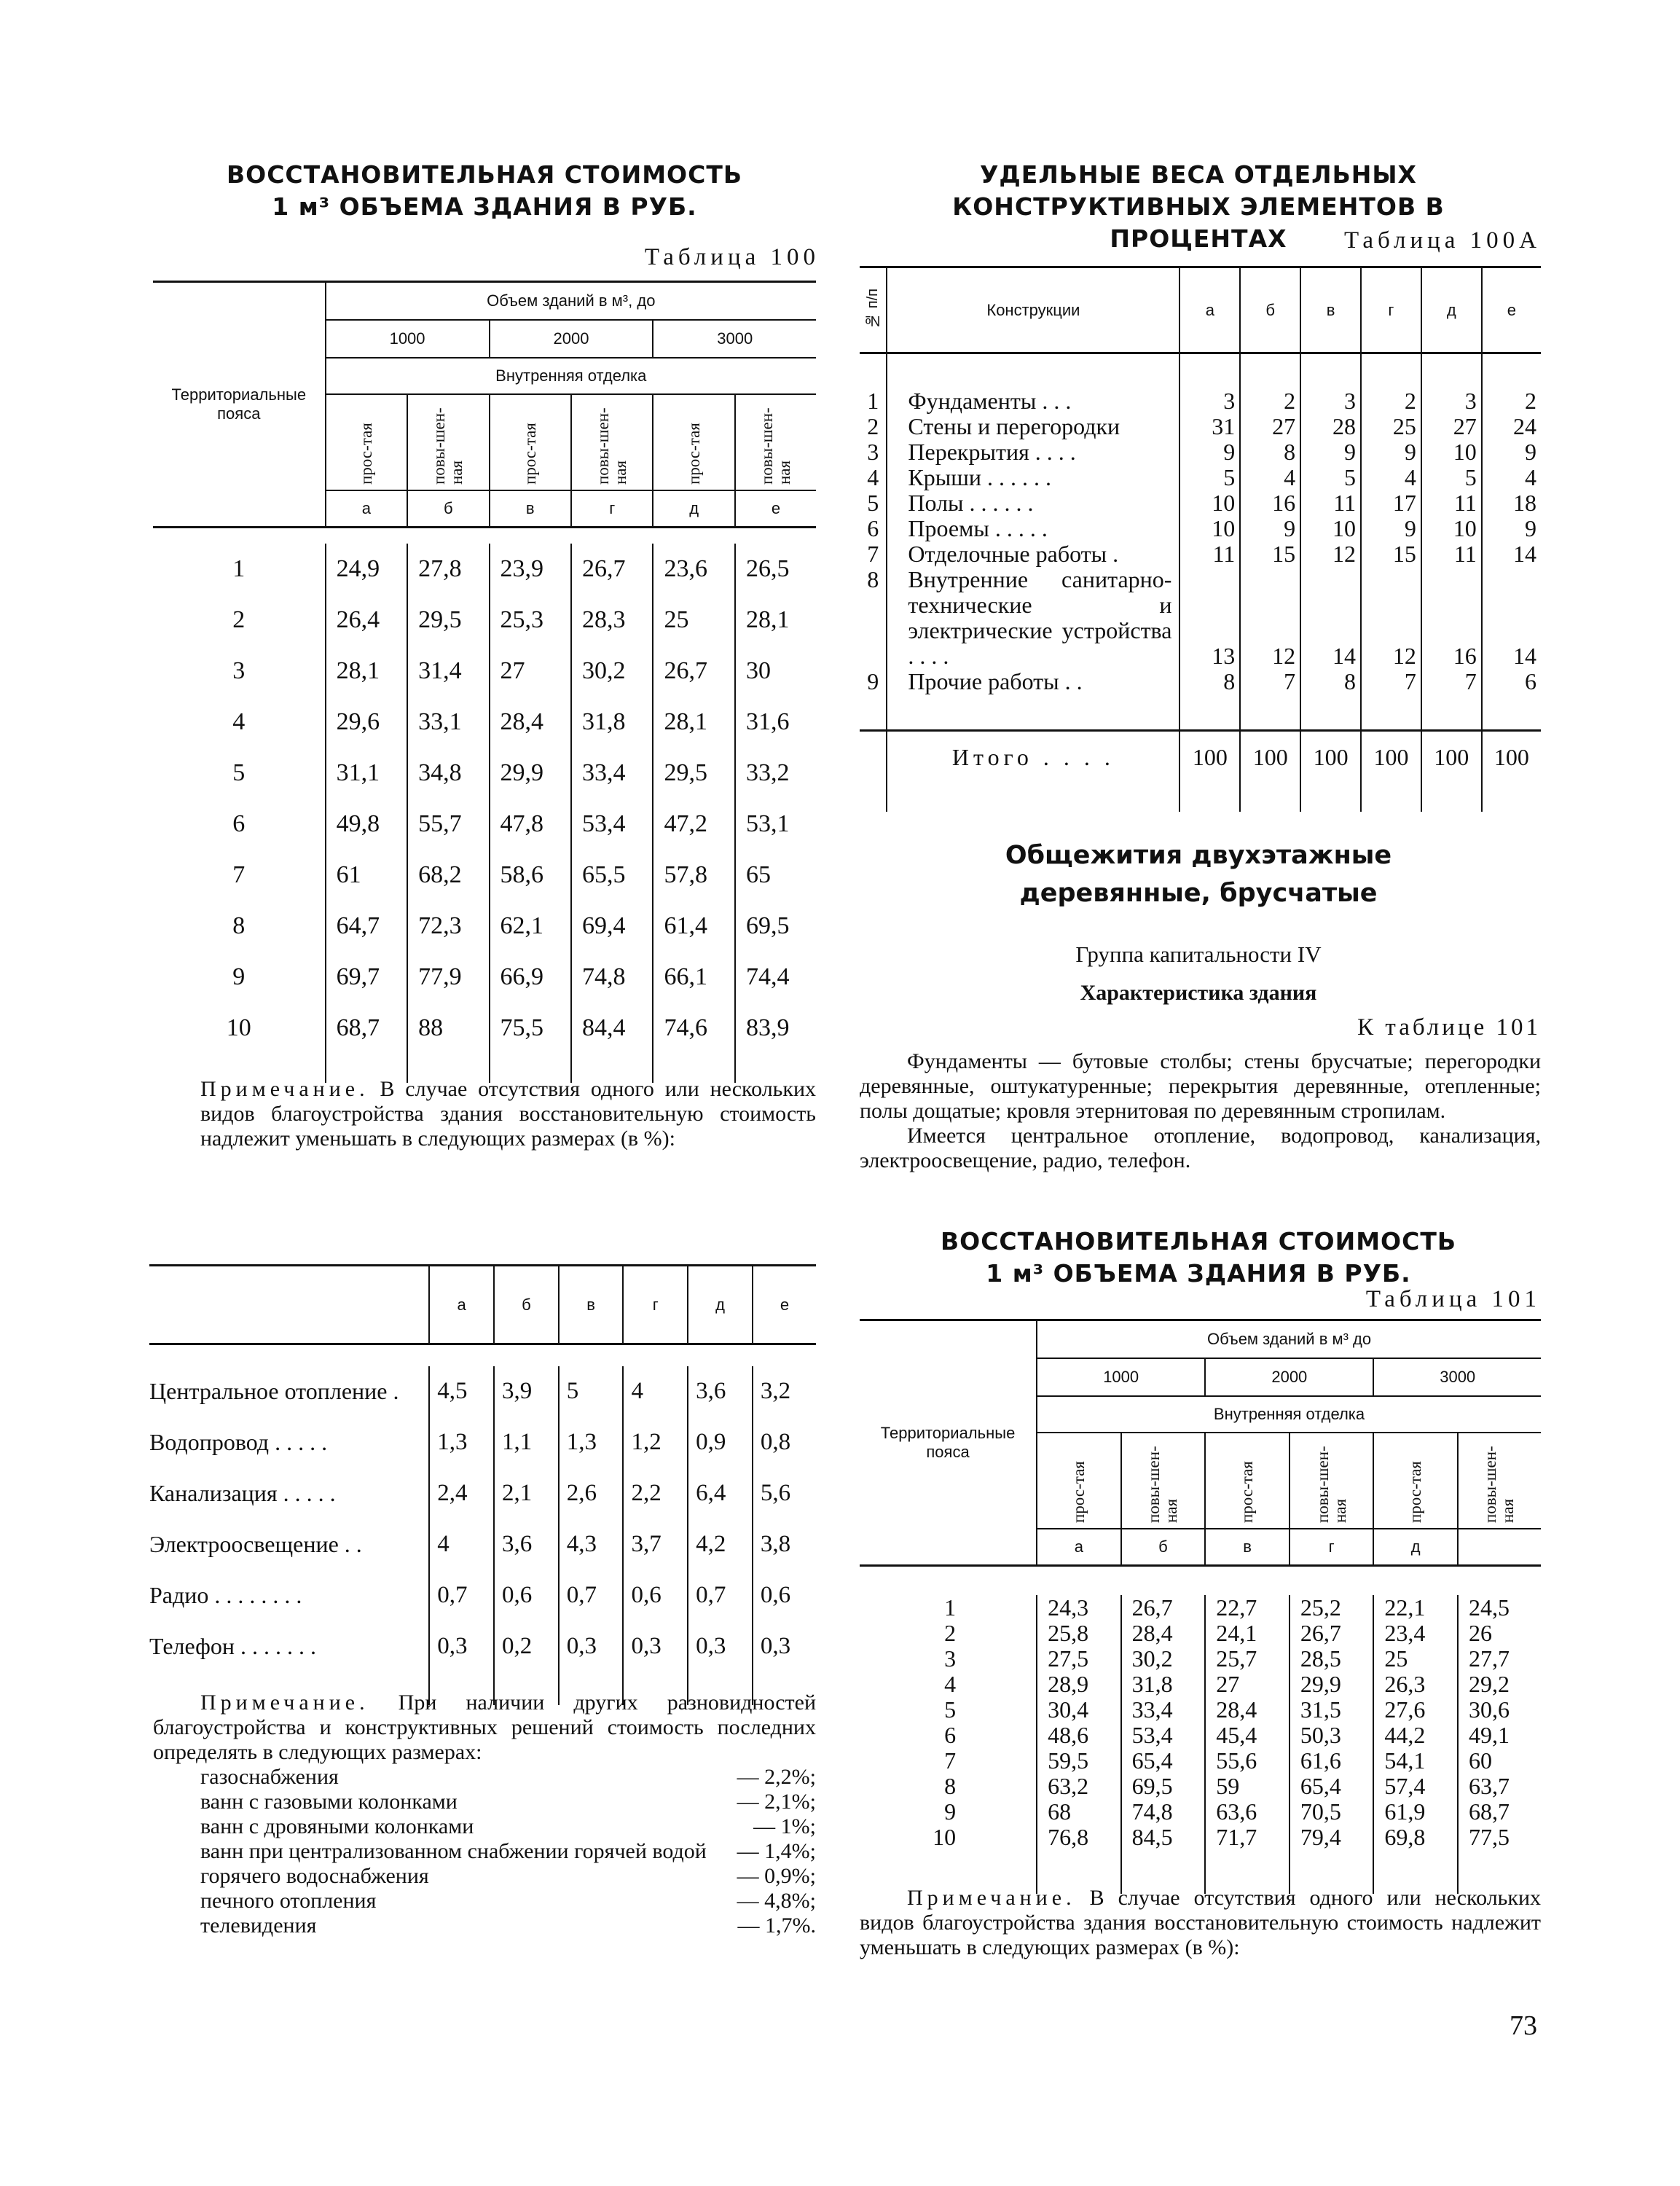 The image size is (1680, 2186). Describe the element at coordinates (484, 671) in the screenshot. I see `table-row: 3 28,1 31,4 27 30,2 26,7 30` at that location.